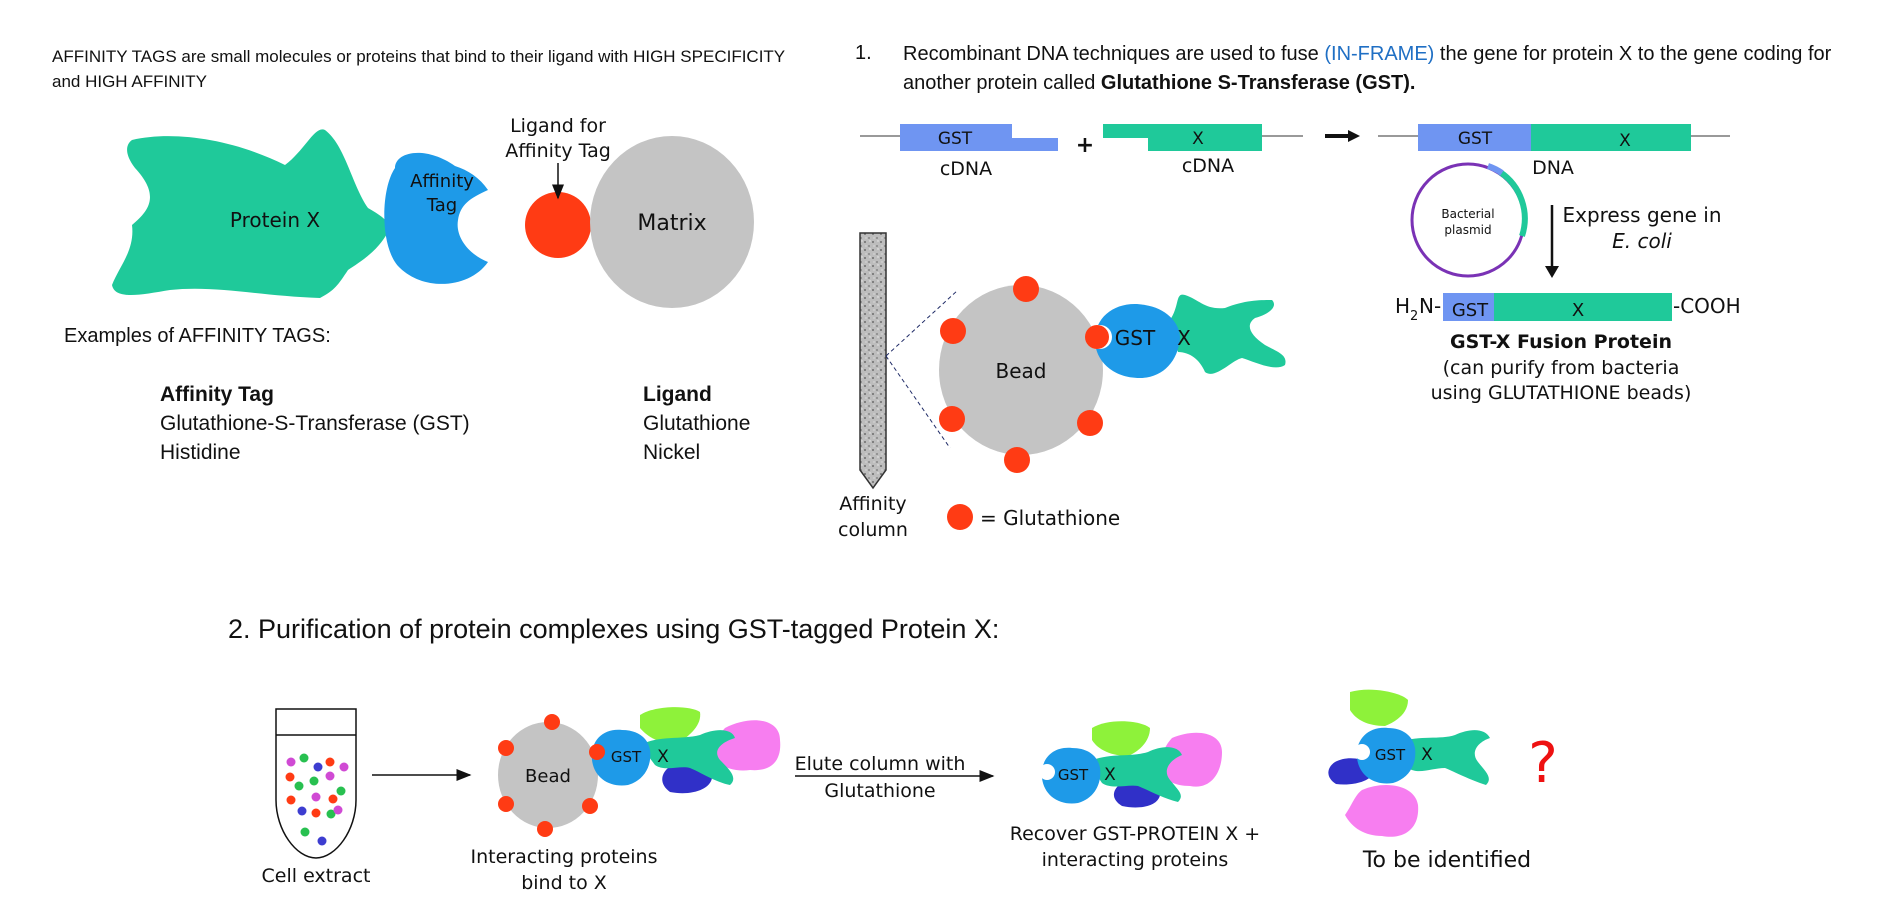  I want to click on fused-x-label: X, so click(1625, 141).